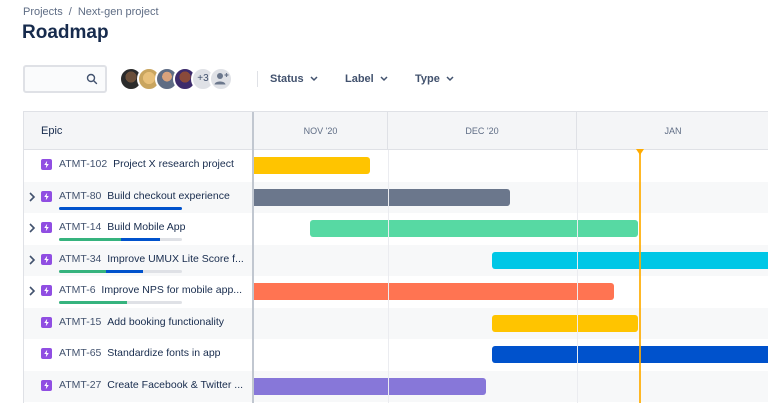  Describe the element at coordinates (640, 276) in the screenshot. I see `today-line` at that location.